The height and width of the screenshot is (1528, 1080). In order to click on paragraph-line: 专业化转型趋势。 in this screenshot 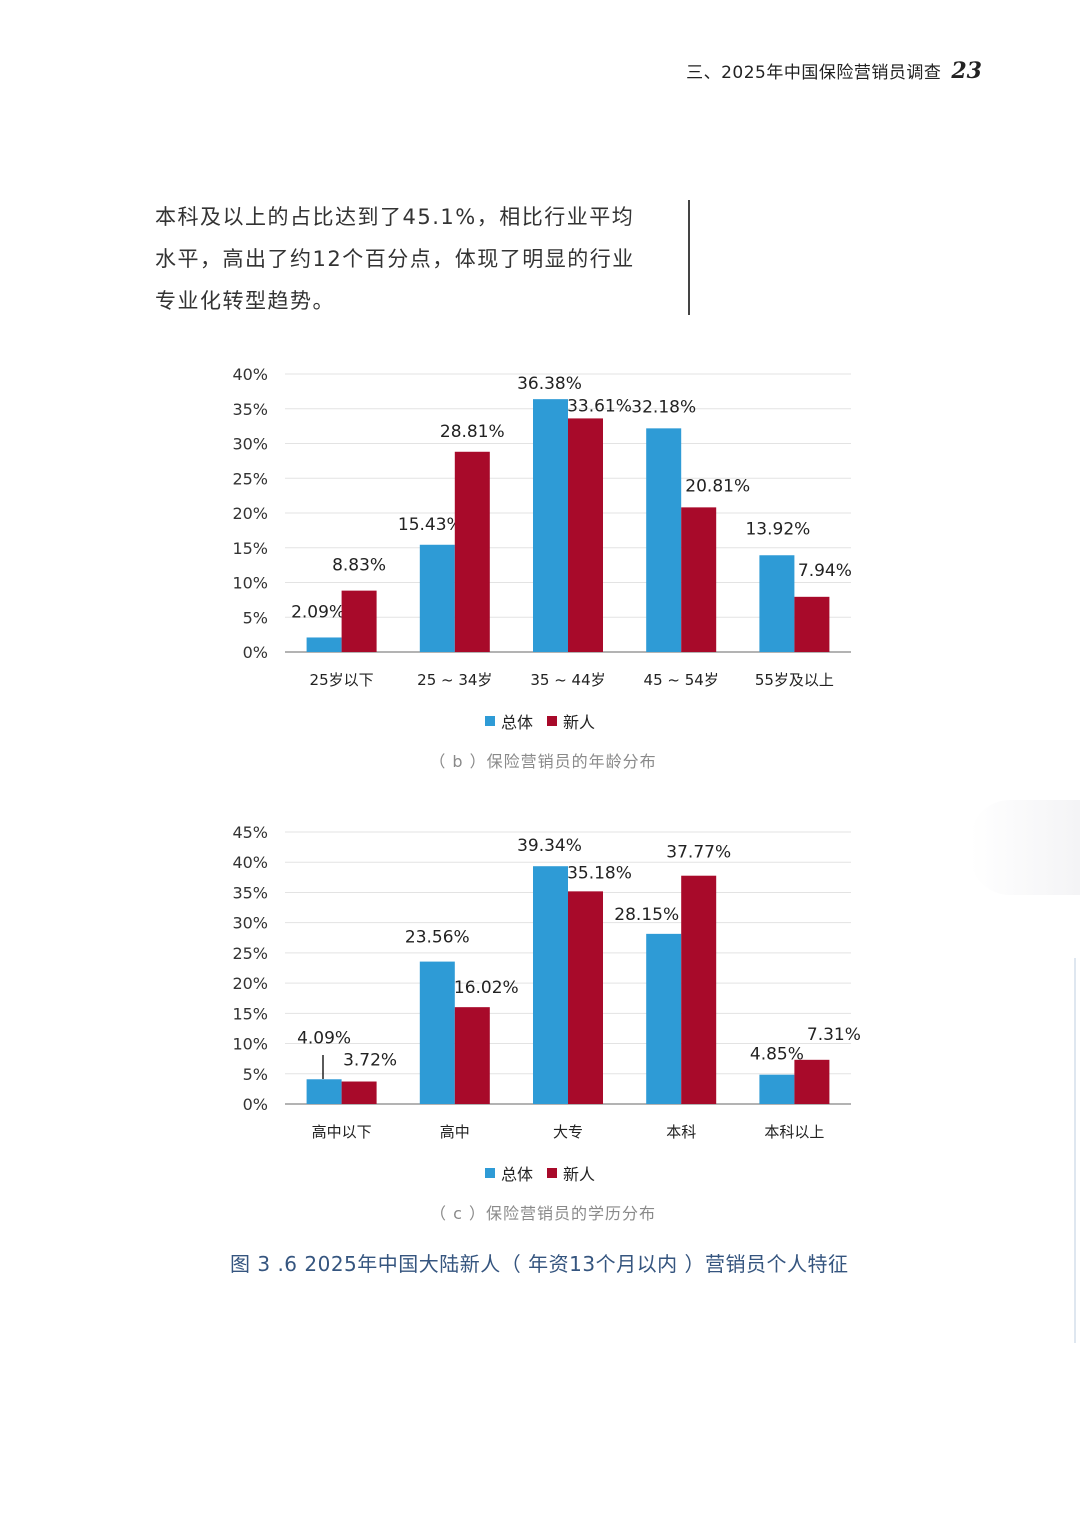, I will do `click(245, 301)`.